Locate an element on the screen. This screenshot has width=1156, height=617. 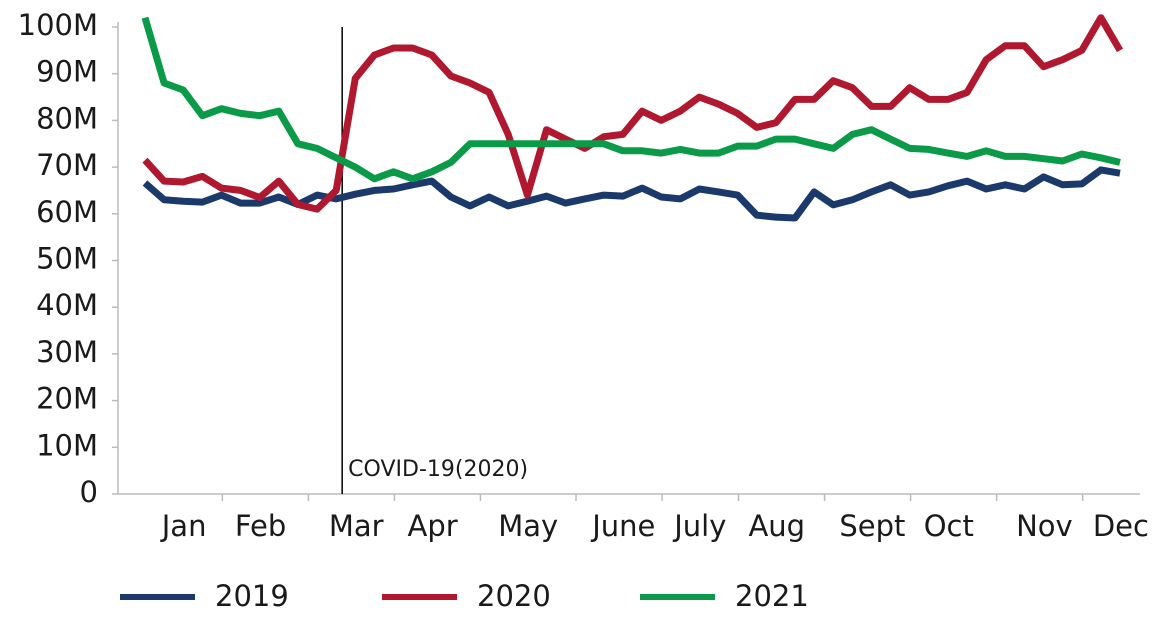
x-tick-label: Nov is located at coordinates (1044, 526).